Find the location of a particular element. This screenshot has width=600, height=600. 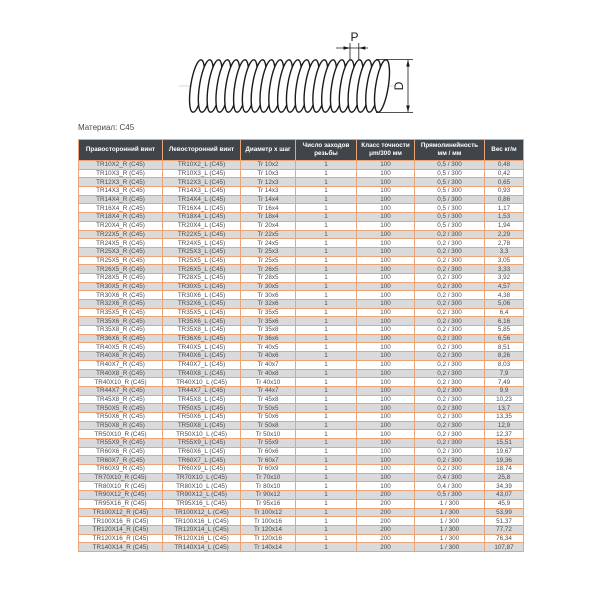

cell-weight: 3,33 is located at coordinates (504, 269).